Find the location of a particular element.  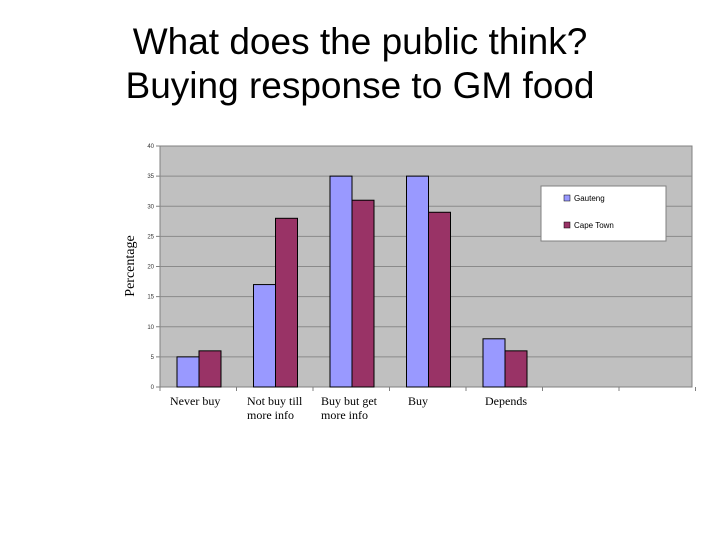

y-tick-label: 40 is located at coordinates (150, 147).